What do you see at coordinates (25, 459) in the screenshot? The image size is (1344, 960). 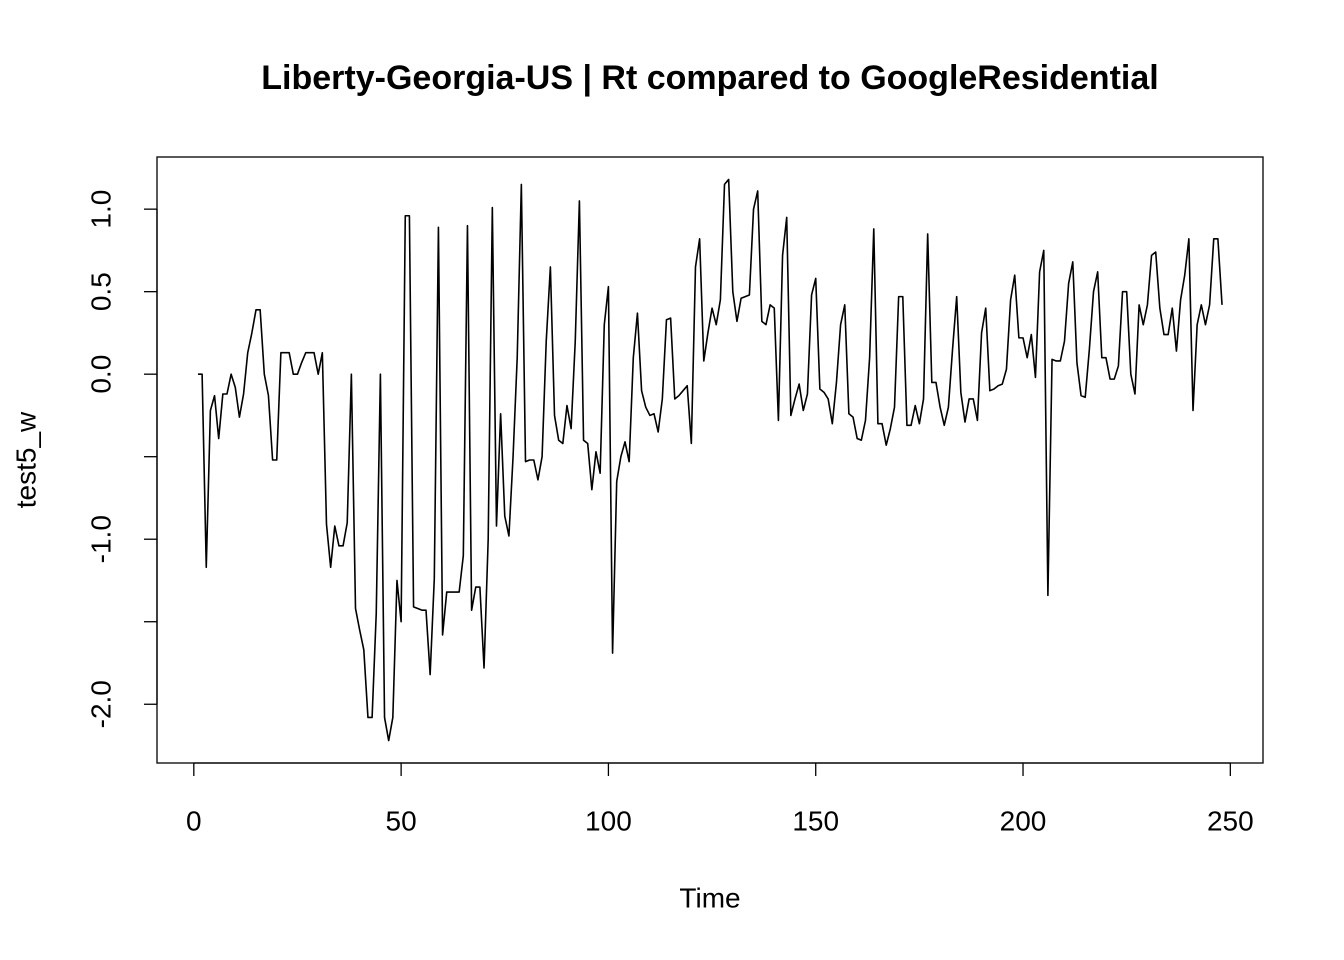 I see `y-axis-title: test5_w` at bounding box center [25, 459].